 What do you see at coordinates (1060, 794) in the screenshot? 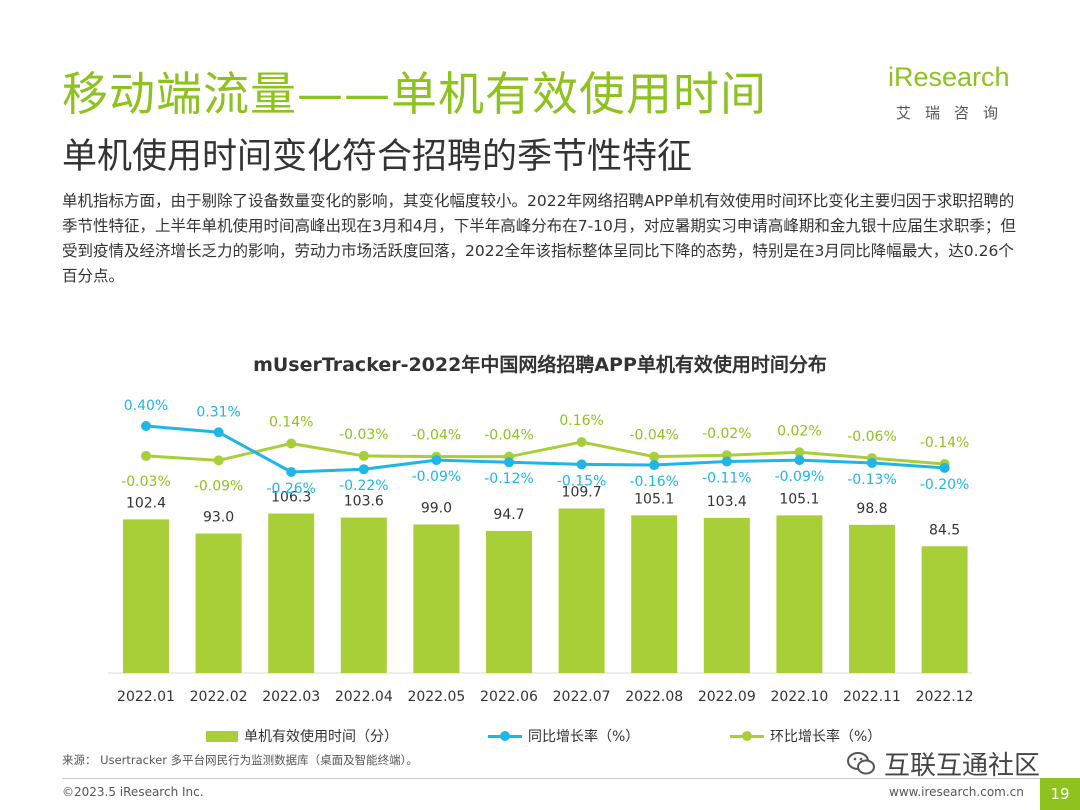
I see `page-number: 19` at bounding box center [1060, 794].